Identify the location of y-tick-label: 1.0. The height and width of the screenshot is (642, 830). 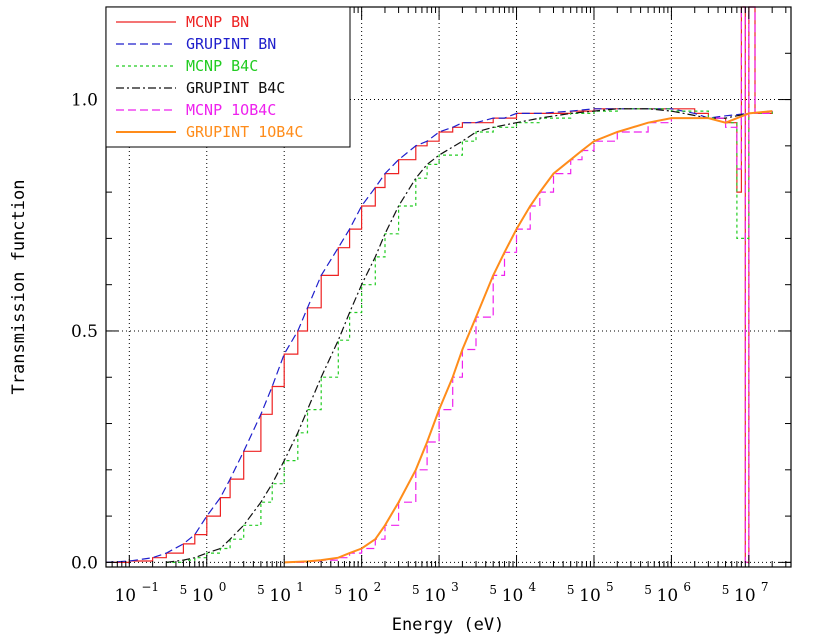
(84, 101).